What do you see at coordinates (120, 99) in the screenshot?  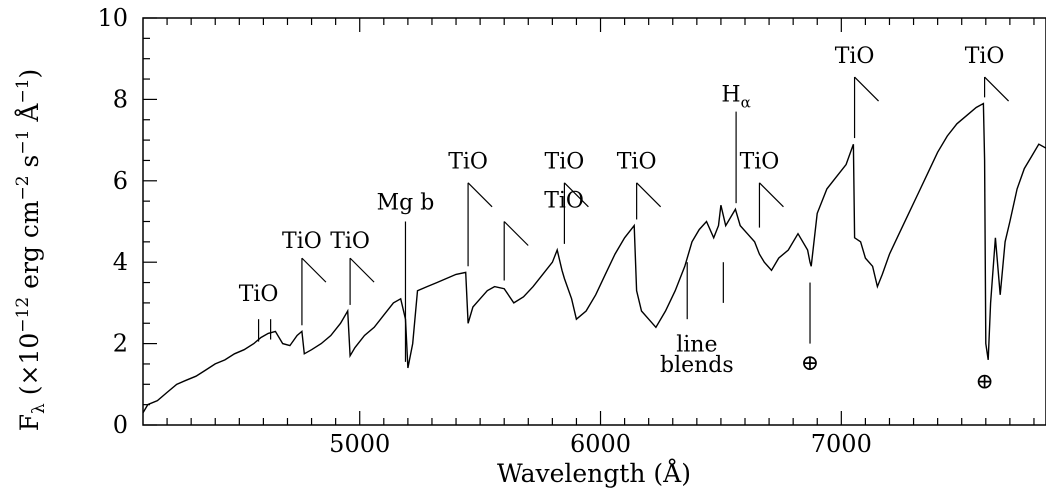 I see `y-tick-label: 8` at bounding box center [120, 99].